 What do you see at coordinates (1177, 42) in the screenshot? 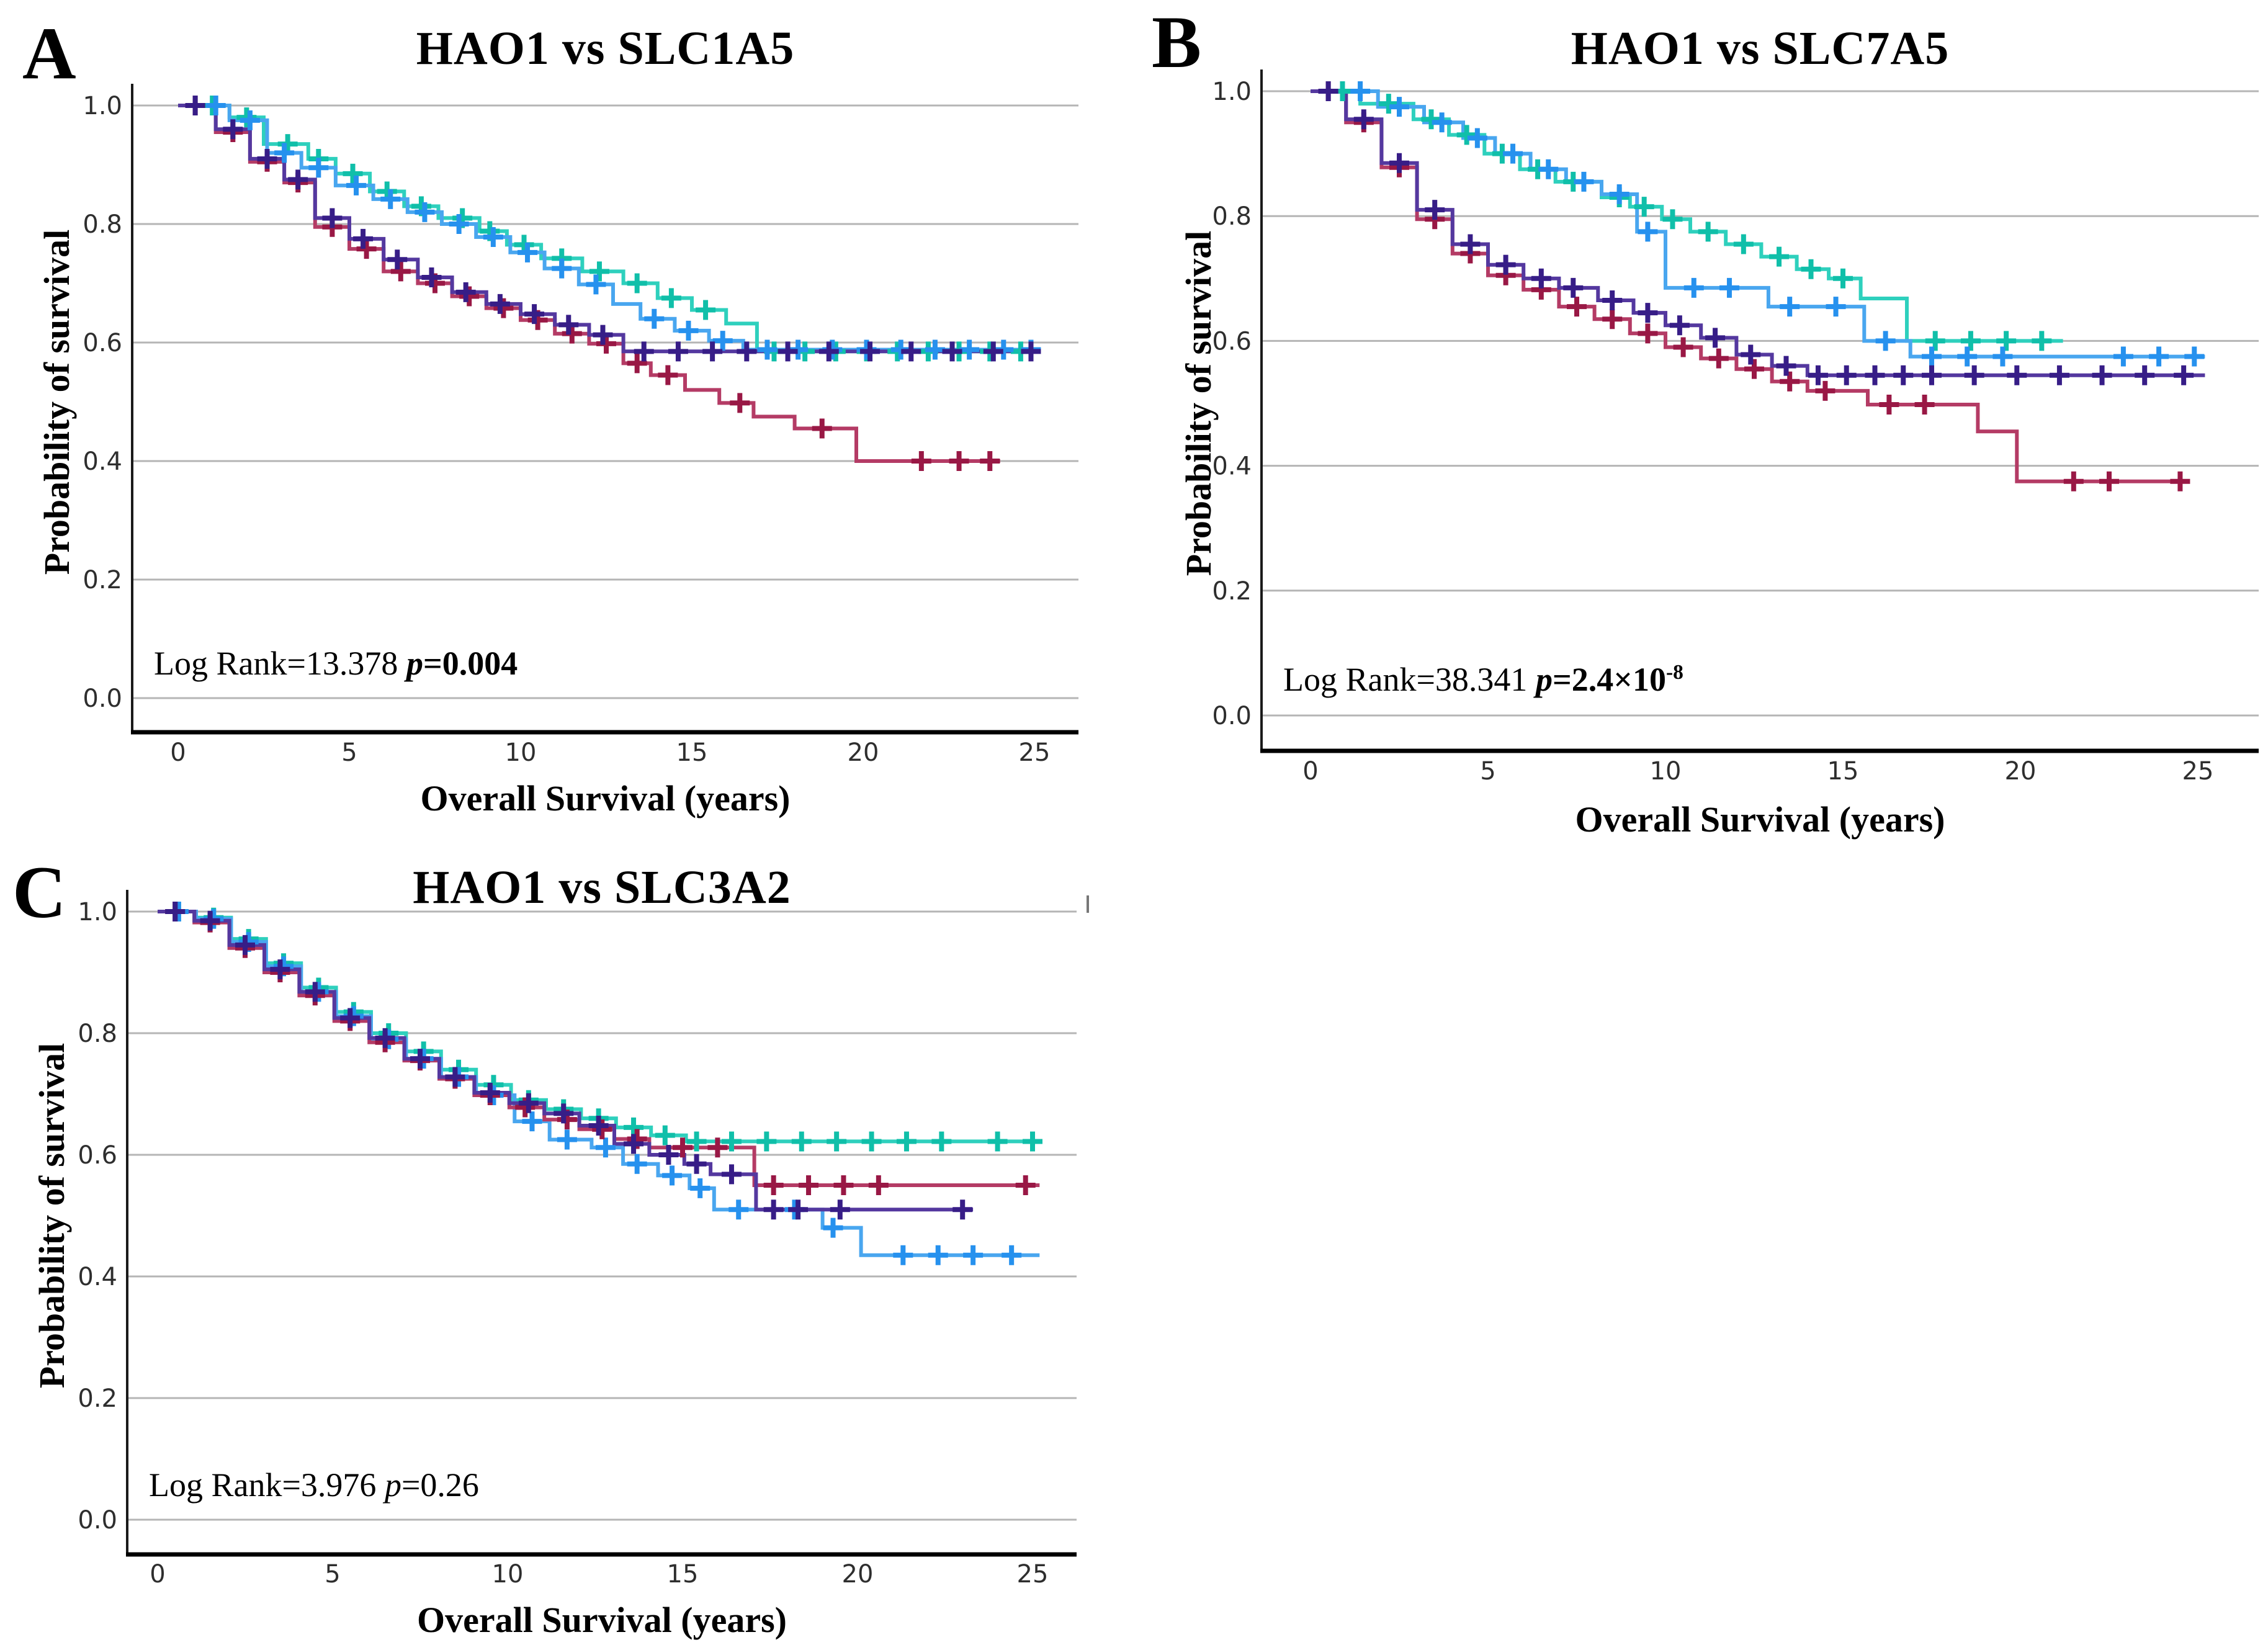
I see `panel-letter-b: B` at bounding box center [1177, 42].